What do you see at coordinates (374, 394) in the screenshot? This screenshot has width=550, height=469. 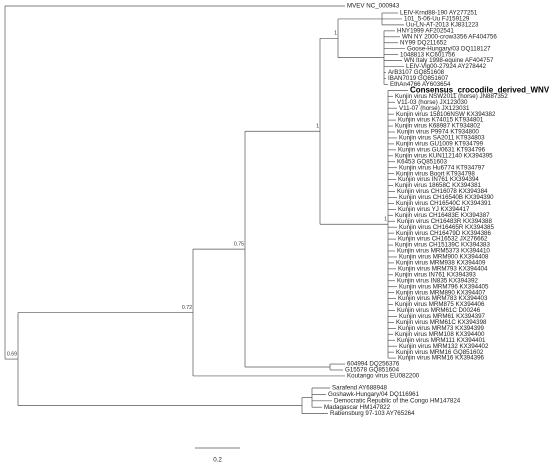 I see `tip-label: Goshawk-Hungary/04 DQ116961` at bounding box center [374, 394].